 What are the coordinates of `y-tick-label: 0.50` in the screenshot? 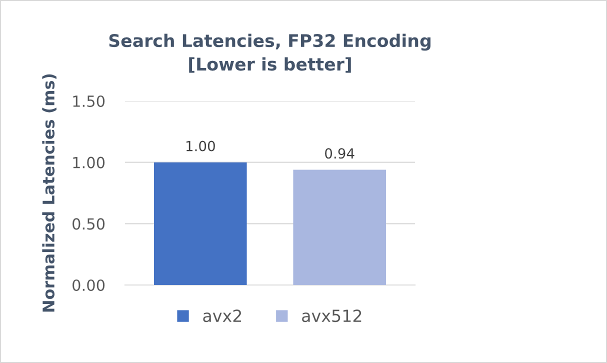 It's located at (88, 224).